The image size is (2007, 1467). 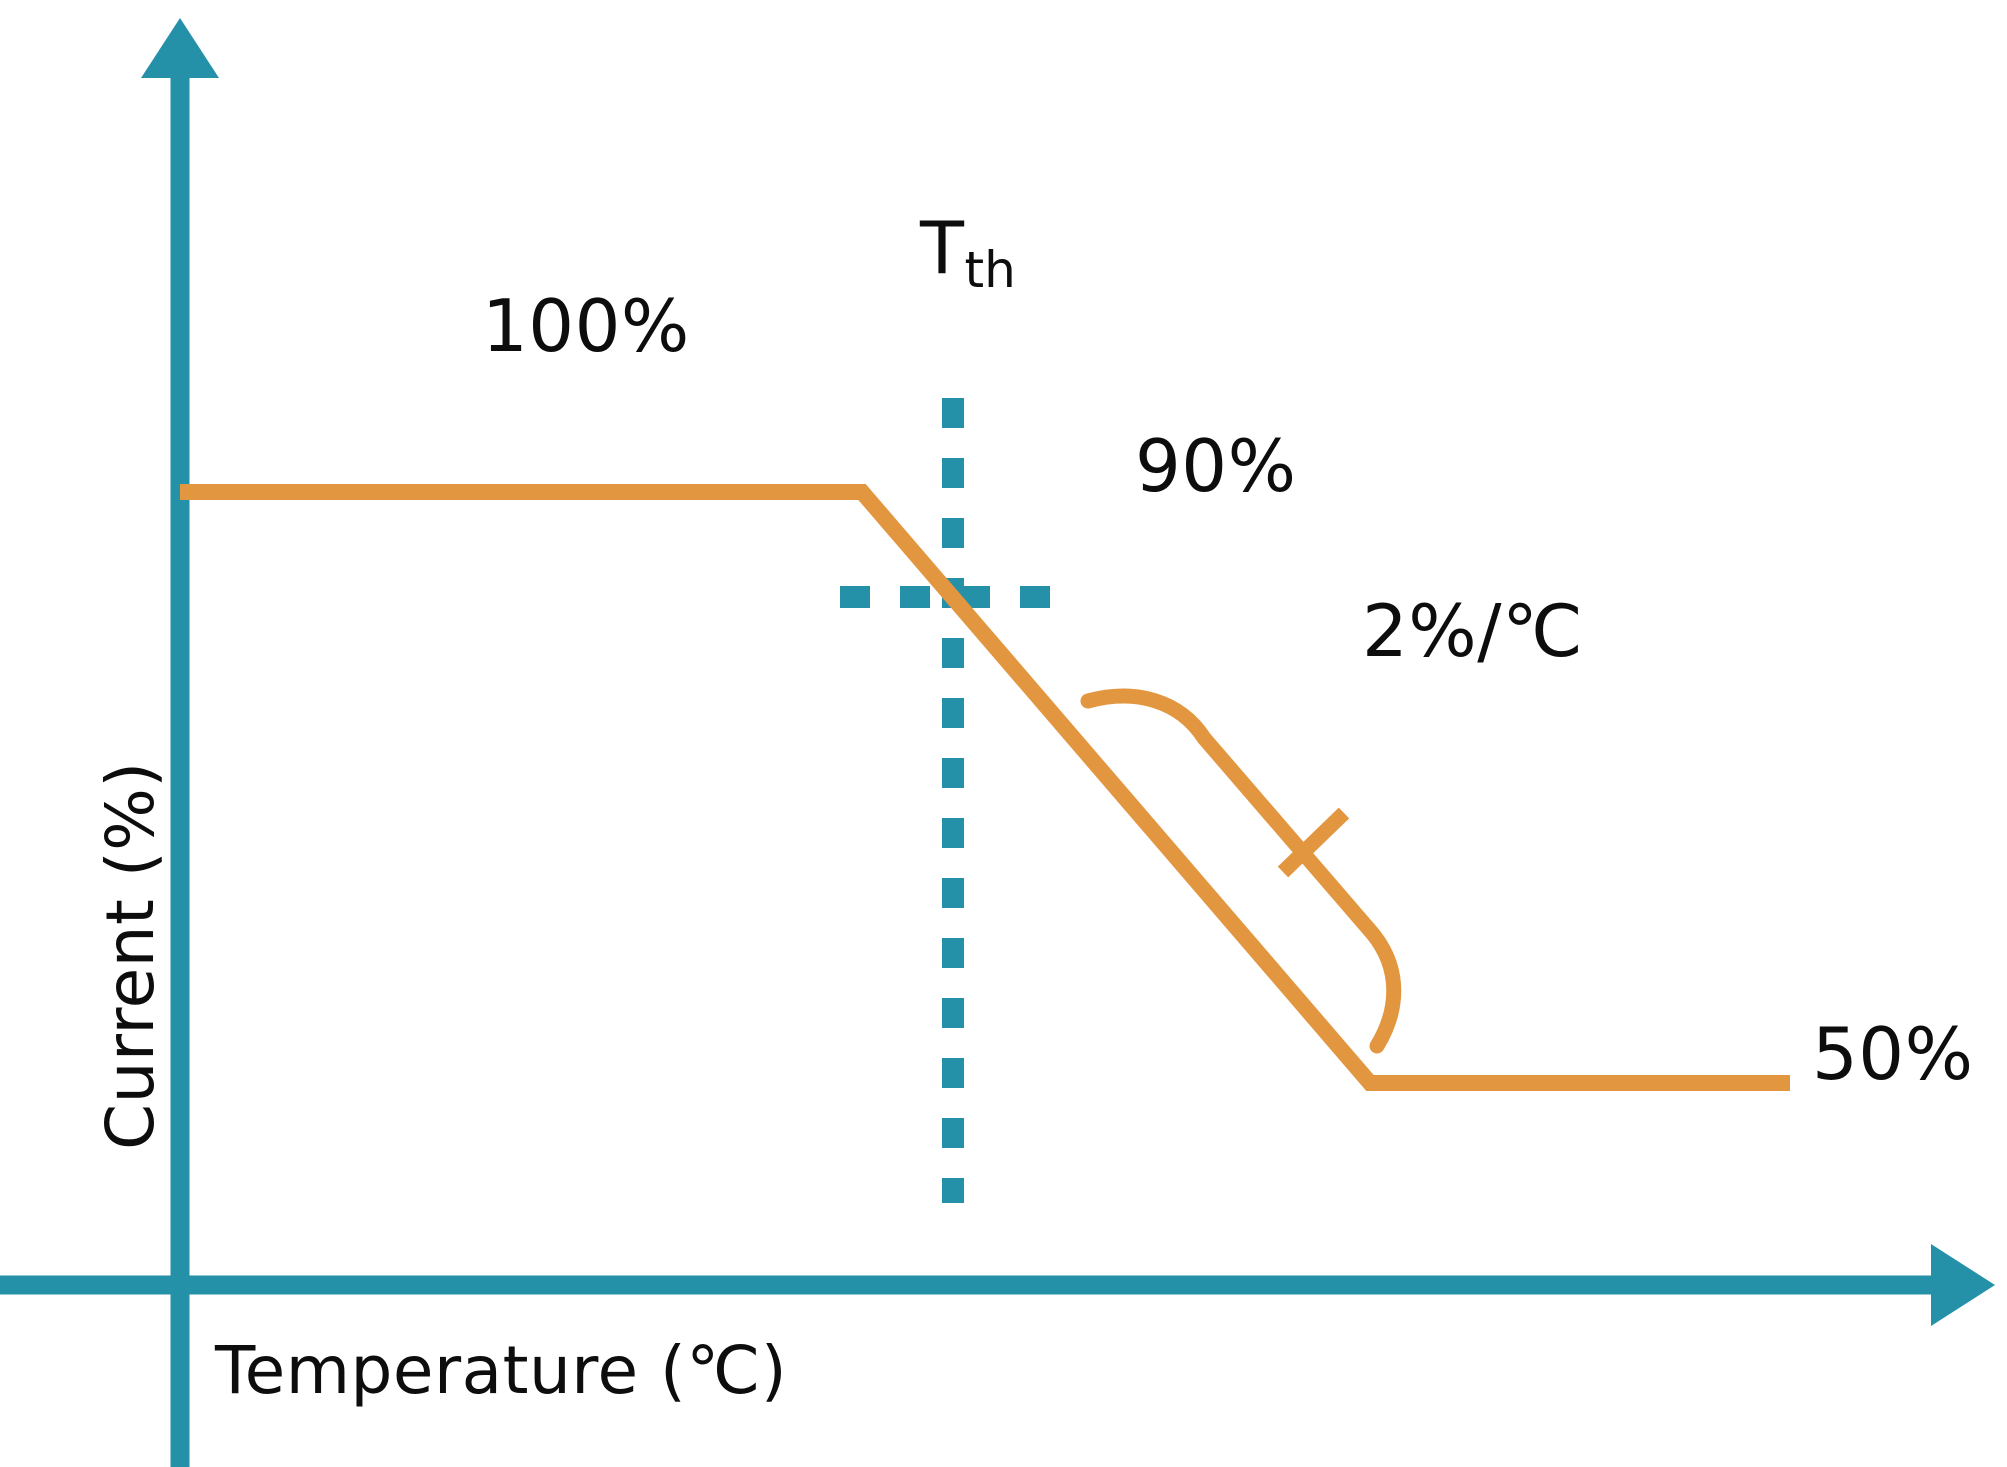 What do you see at coordinates (1963, 1285) in the screenshot?
I see `arrow-right-icon` at bounding box center [1963, 1285].